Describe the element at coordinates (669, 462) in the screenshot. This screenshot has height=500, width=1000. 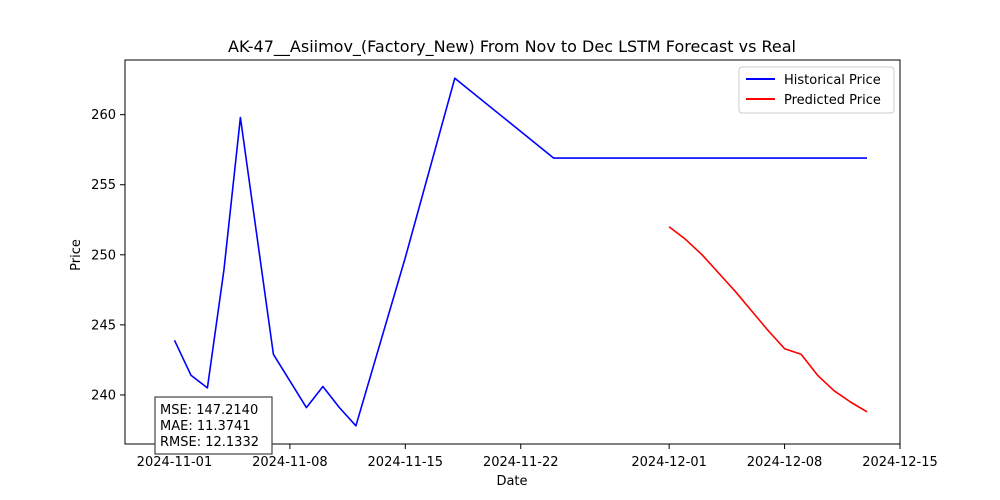
I see `x-tick-label: 2024-12-01` at that location.